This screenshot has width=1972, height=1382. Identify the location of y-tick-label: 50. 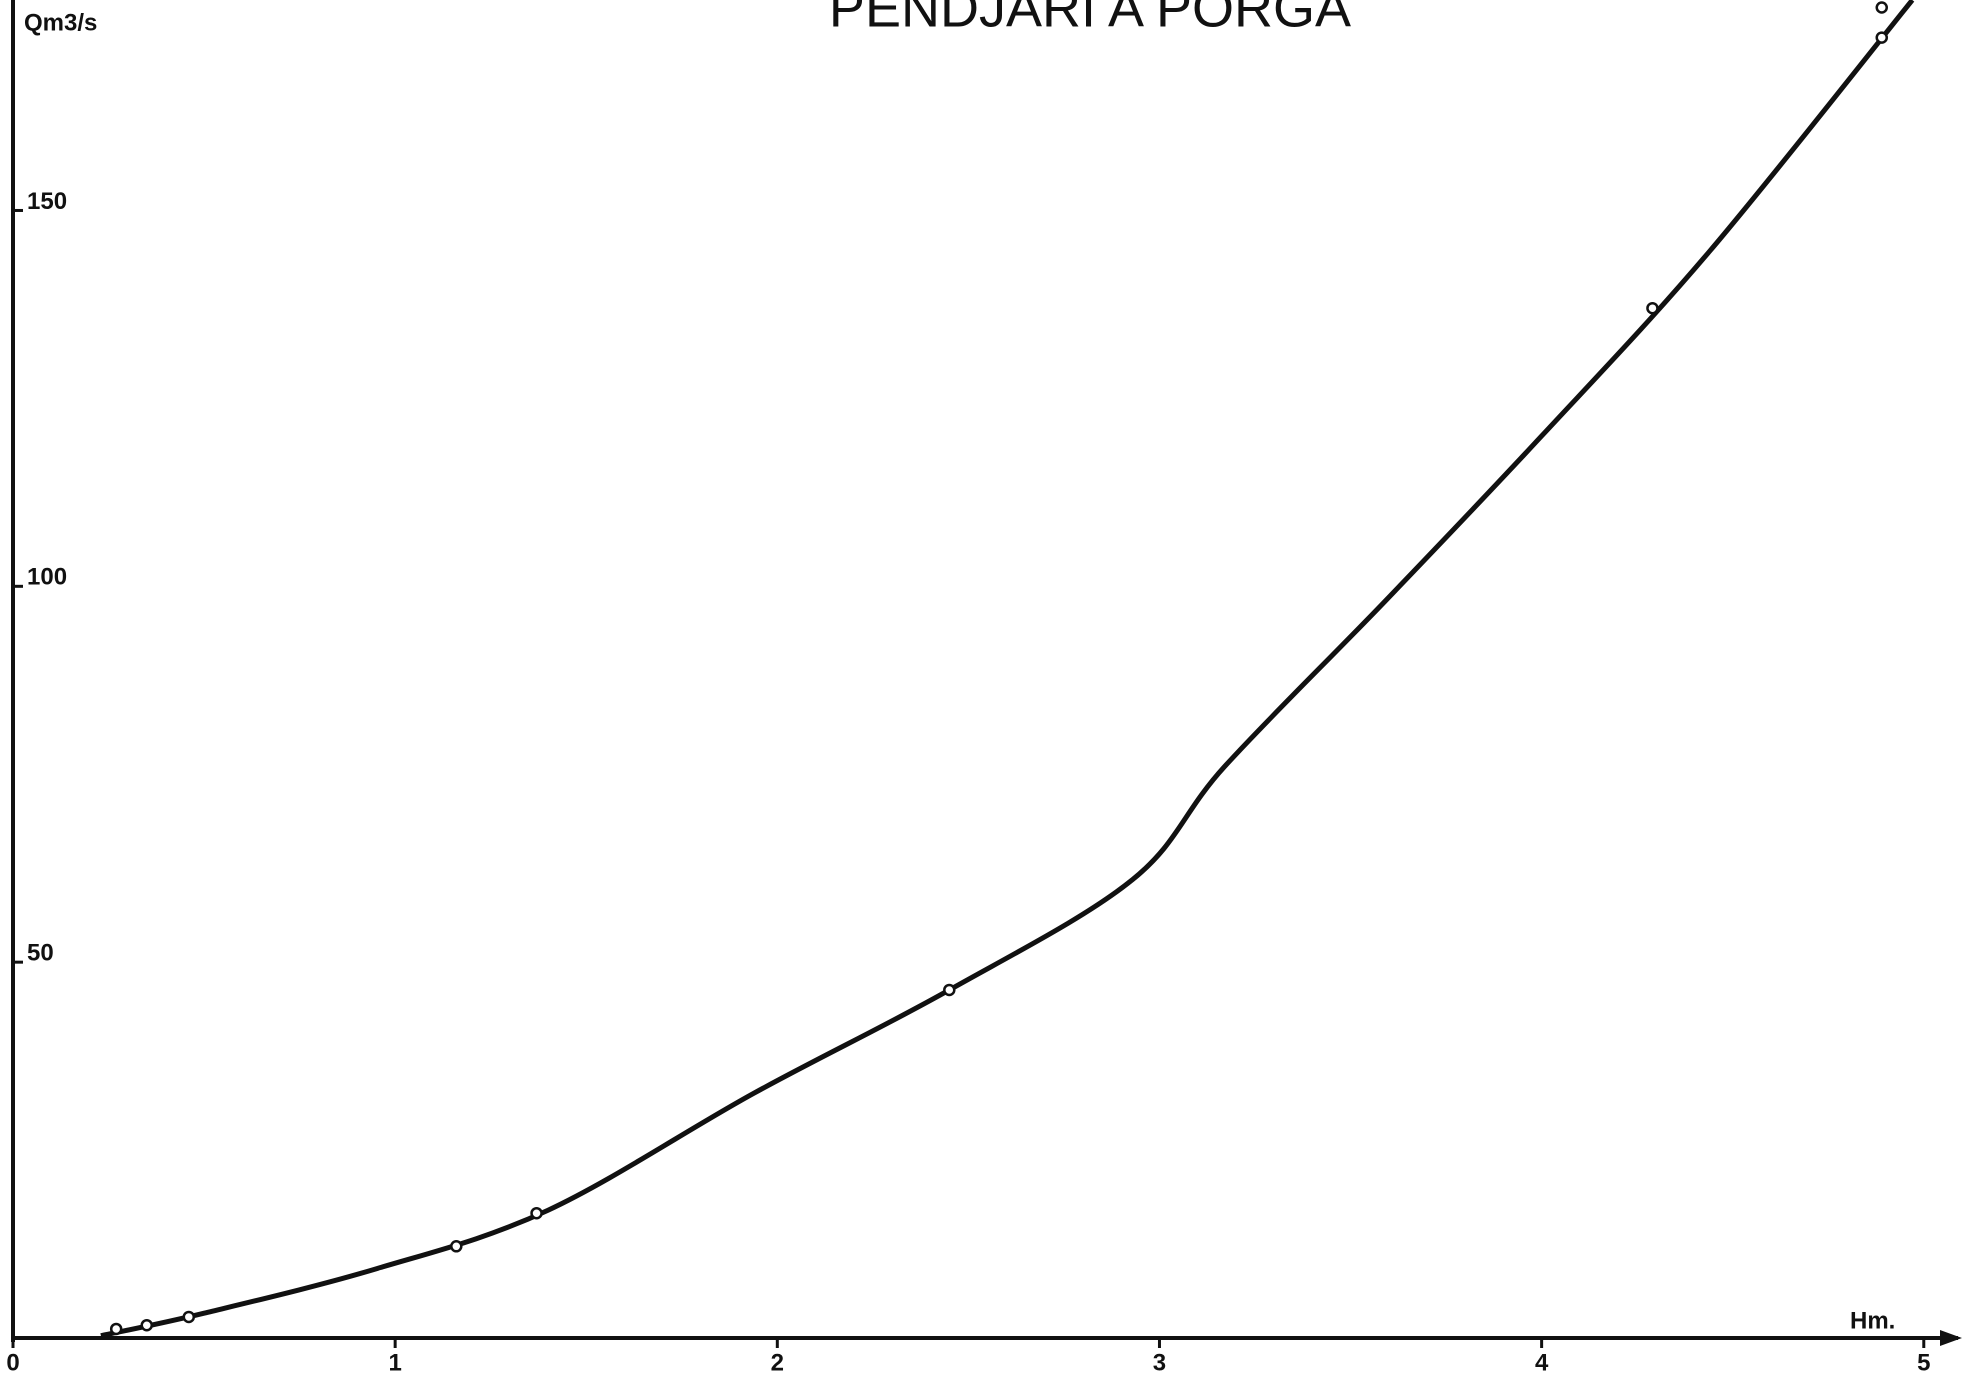
(40, 953).